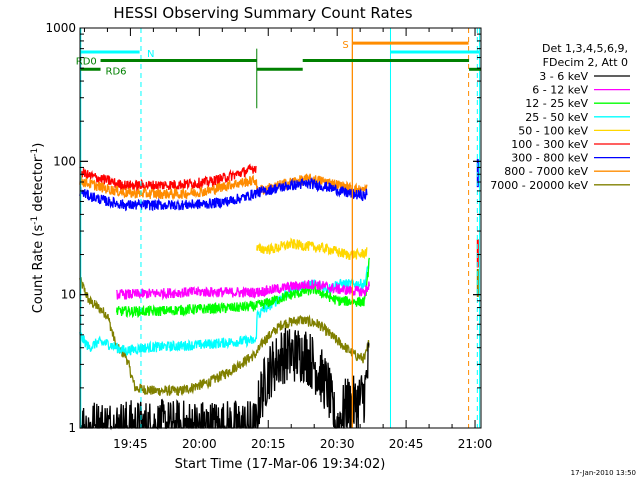 This screenshot has width=640, height=480. Describe the element at coordinates (262, 13) in the screenshot. I see `chart-title: HESSI Observing Summary Count Rates` at that location.